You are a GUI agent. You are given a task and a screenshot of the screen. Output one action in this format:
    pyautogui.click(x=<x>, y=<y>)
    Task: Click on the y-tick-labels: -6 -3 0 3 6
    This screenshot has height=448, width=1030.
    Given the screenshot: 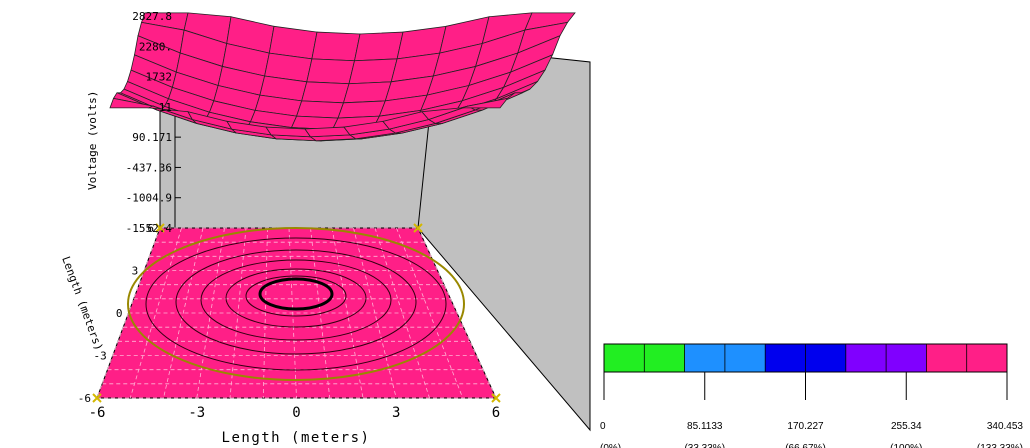 What is the action you would take?
    pyautogui.click(x=116, y=313)
    